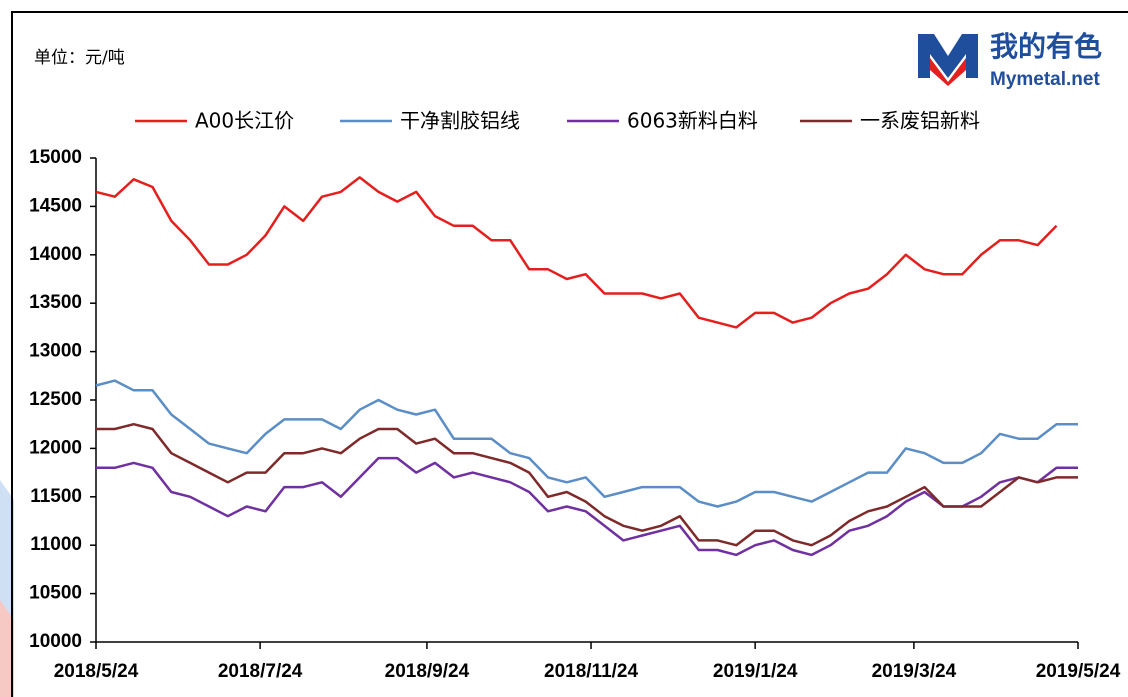  Describe the element at coordinates (7, 648) in the screenshot. I see `edge-decoration` at that location.